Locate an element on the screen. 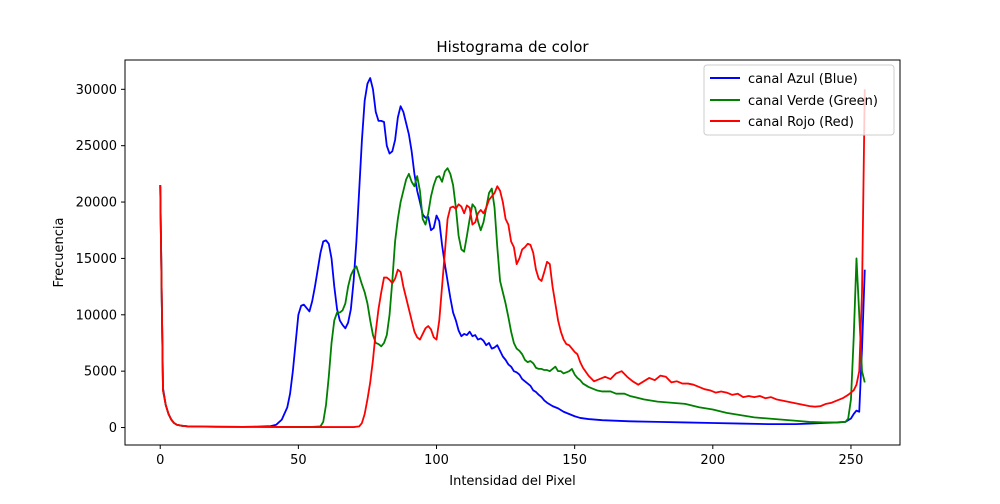 The height and width of the screenshot is (504, 1000). y-tick-label: 30000 is located at coordinates (96, 90).